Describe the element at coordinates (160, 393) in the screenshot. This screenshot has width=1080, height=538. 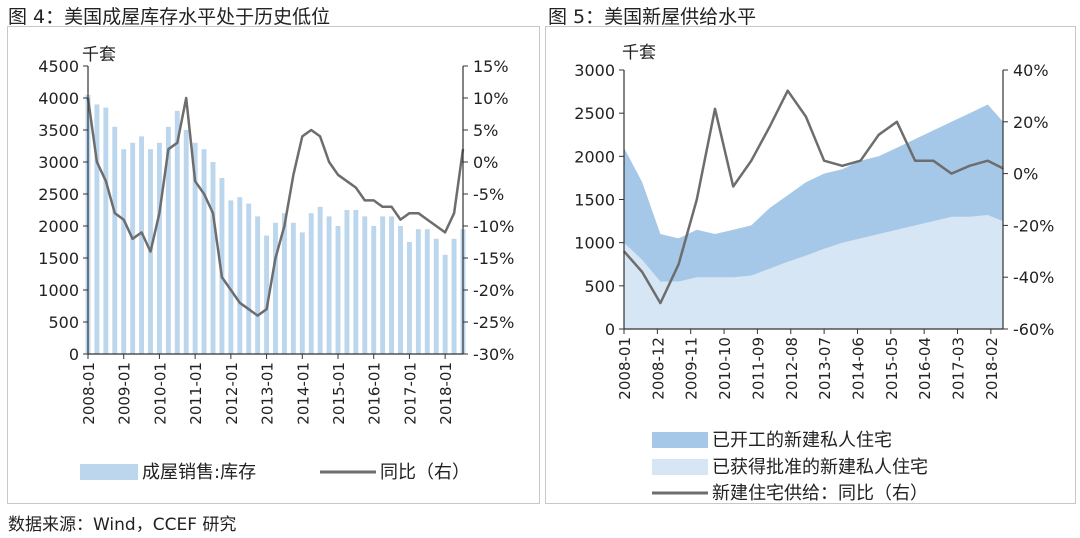
I see `x-tick-label: 2010-01` at that location.